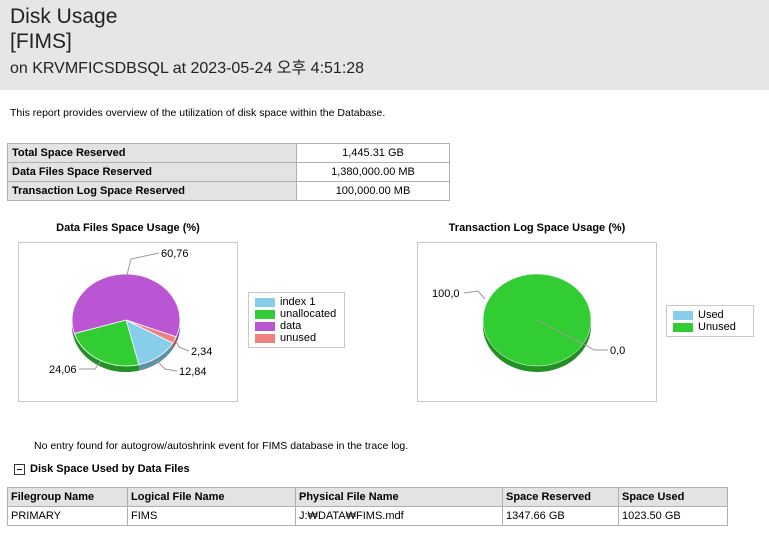 The height and width of the screenshot is (535, 769). What do you see at coordinates (595, 347) in the screenshot?
I see `leader-used` at bounding box center [595, 347].